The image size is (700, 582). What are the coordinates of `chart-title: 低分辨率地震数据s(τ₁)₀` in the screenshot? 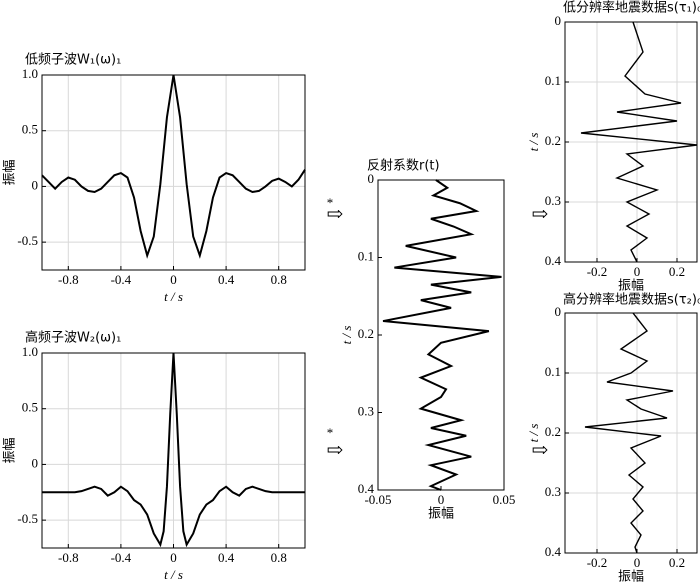 It's located at (631, 8).